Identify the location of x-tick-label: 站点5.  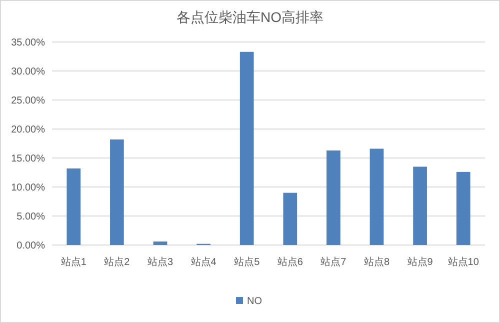
(247, 262).